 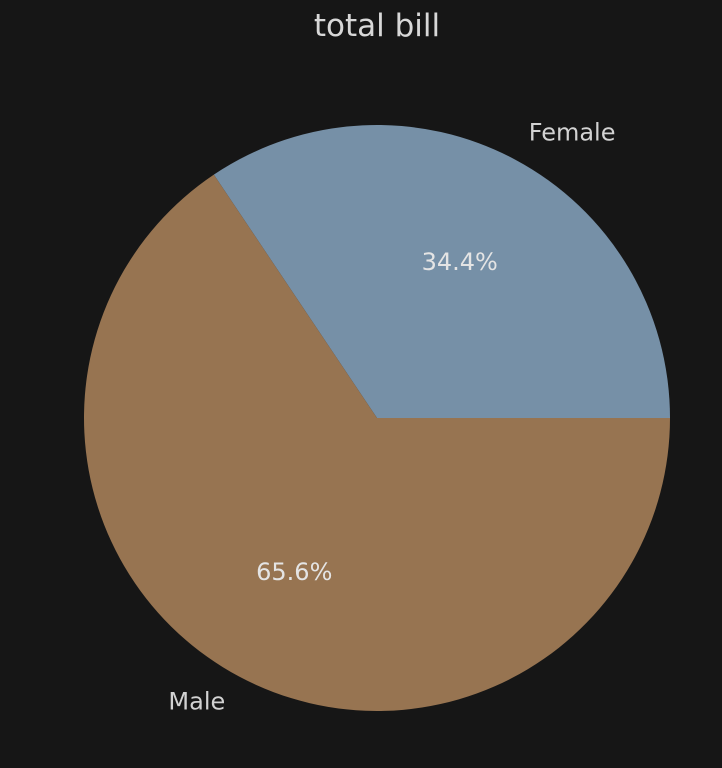 I want to click on slice-label-female: Female, so click(x=572, y=133).